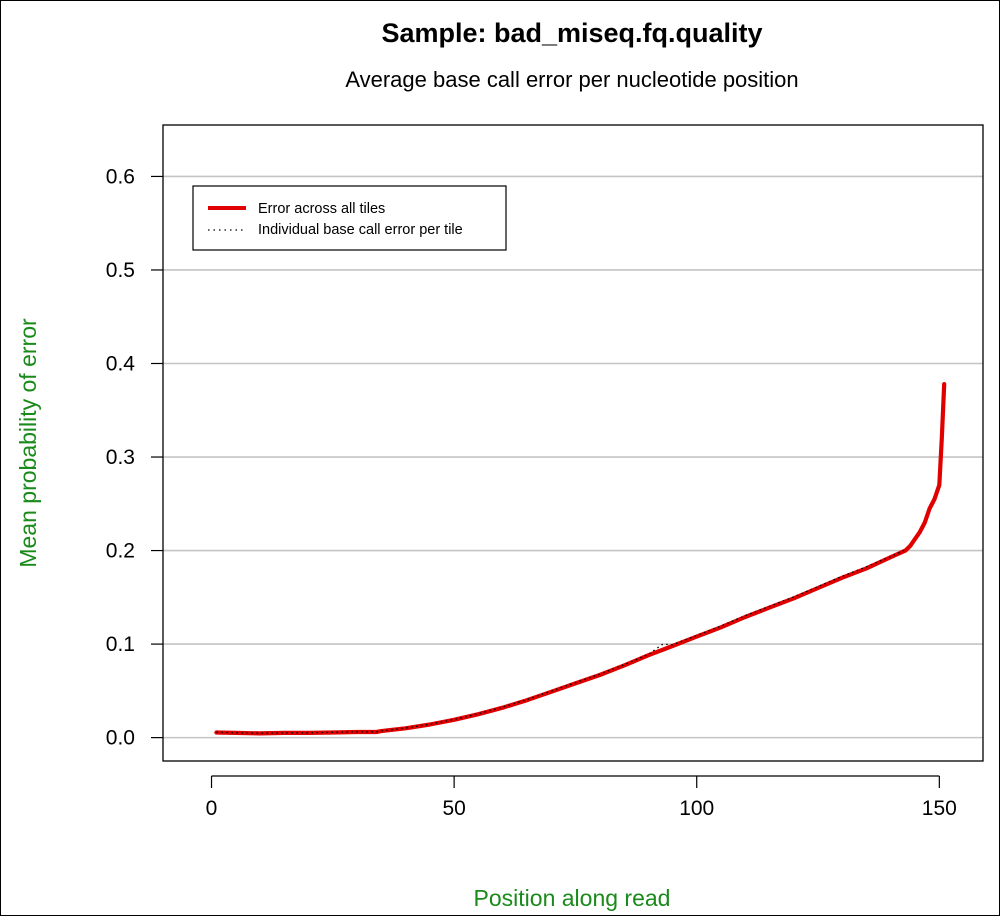 Image resolution: width=1000 pixels, height=916 pixels. What do you see at coordinates (120, 457) in the screenshot?
I see `y-tick-label: 0.3` at bounding box center [120, 457].